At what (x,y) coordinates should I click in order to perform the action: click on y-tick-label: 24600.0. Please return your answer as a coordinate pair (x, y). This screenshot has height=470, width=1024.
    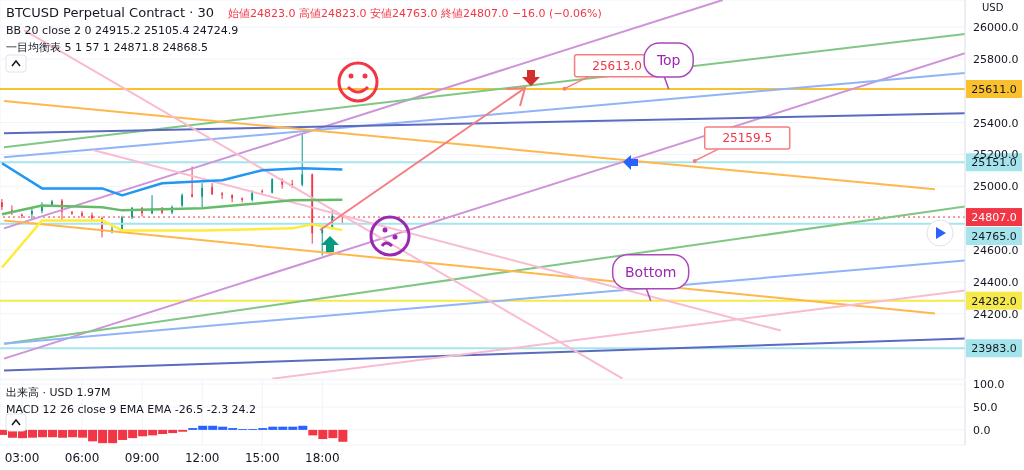
    Looking at the image, I should click on (996, 250).